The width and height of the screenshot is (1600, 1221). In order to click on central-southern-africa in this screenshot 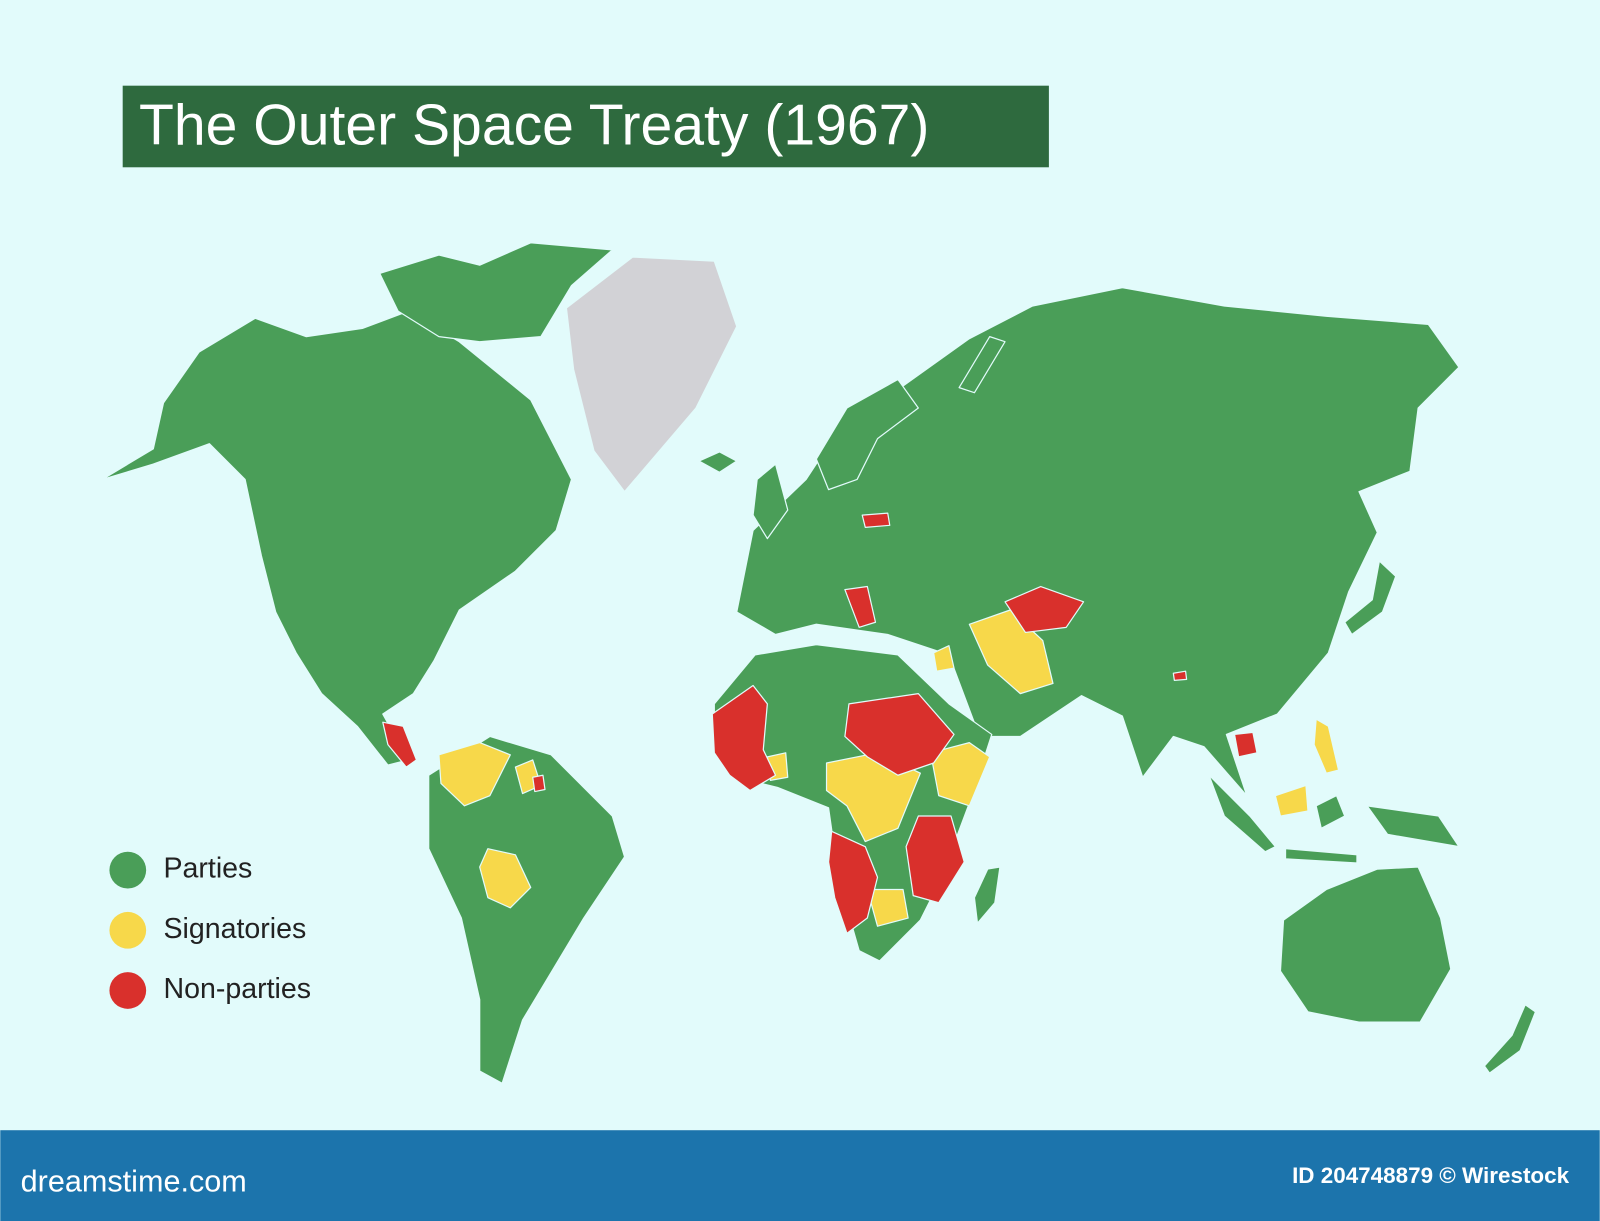, I will do `click(853, 882)`.